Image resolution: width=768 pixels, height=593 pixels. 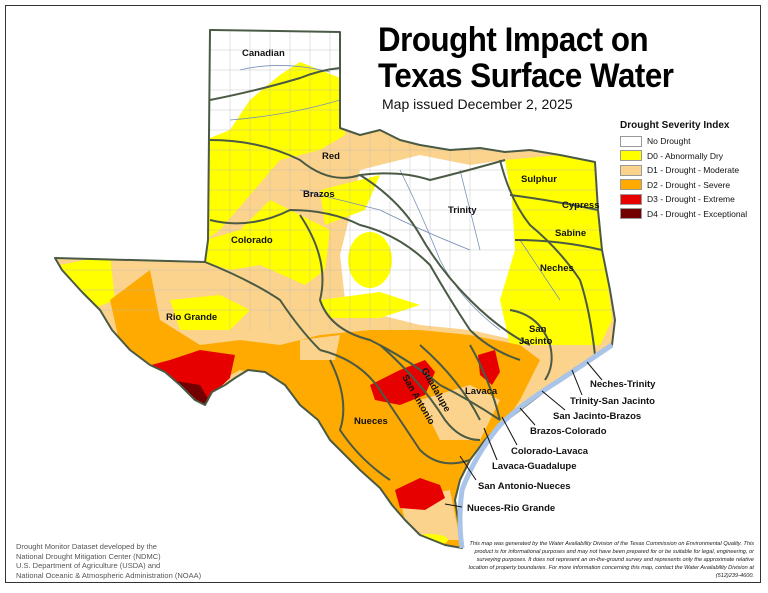 I want to click on legend-item-d1: D1 - Drought - Moderate, so click(x=689, y=170).